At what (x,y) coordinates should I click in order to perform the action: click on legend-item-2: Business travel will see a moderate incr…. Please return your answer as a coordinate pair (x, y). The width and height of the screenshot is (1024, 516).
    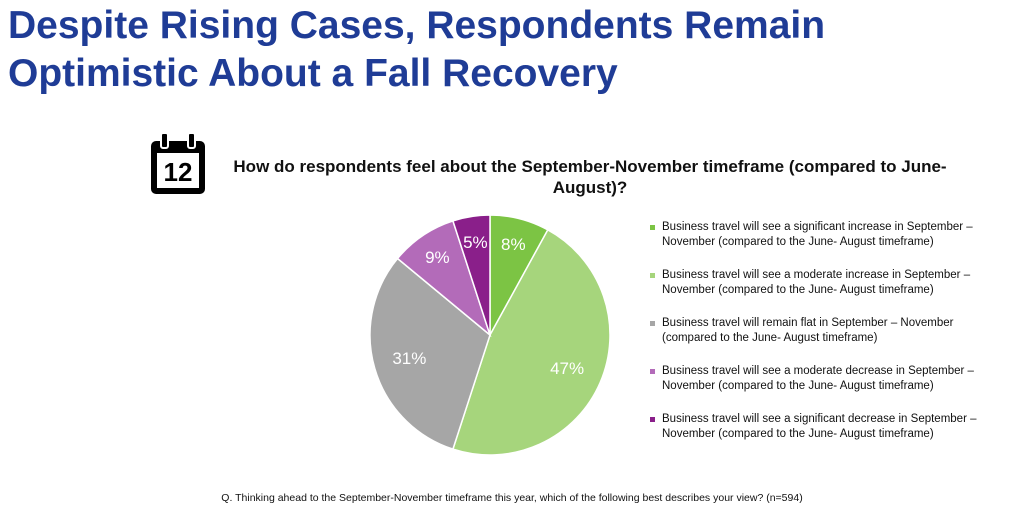
    Looking at the image, I should click on (830, 292).